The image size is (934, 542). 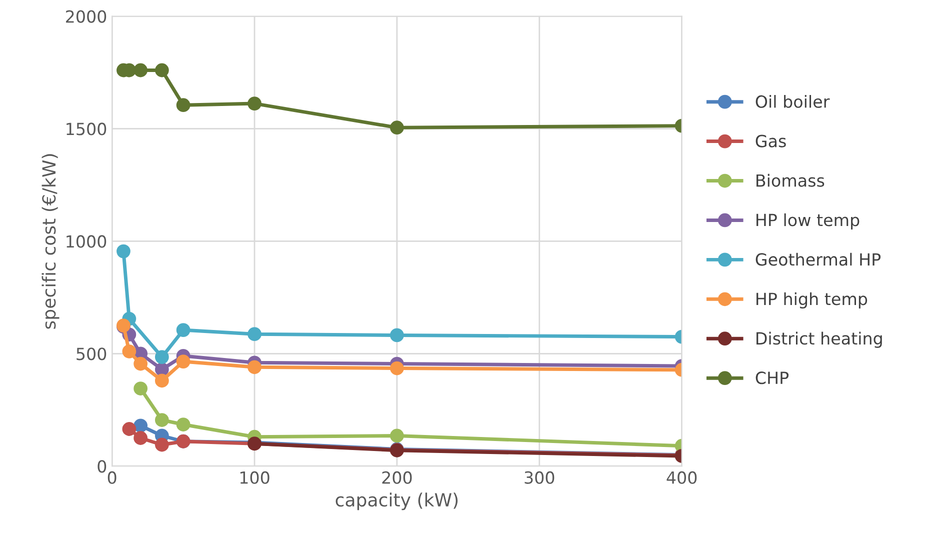 What do you see at coordinates (397, 501) in the screenshot?
I see `x-axis-title: capacity (kW)` at bounding box center [397, 501].